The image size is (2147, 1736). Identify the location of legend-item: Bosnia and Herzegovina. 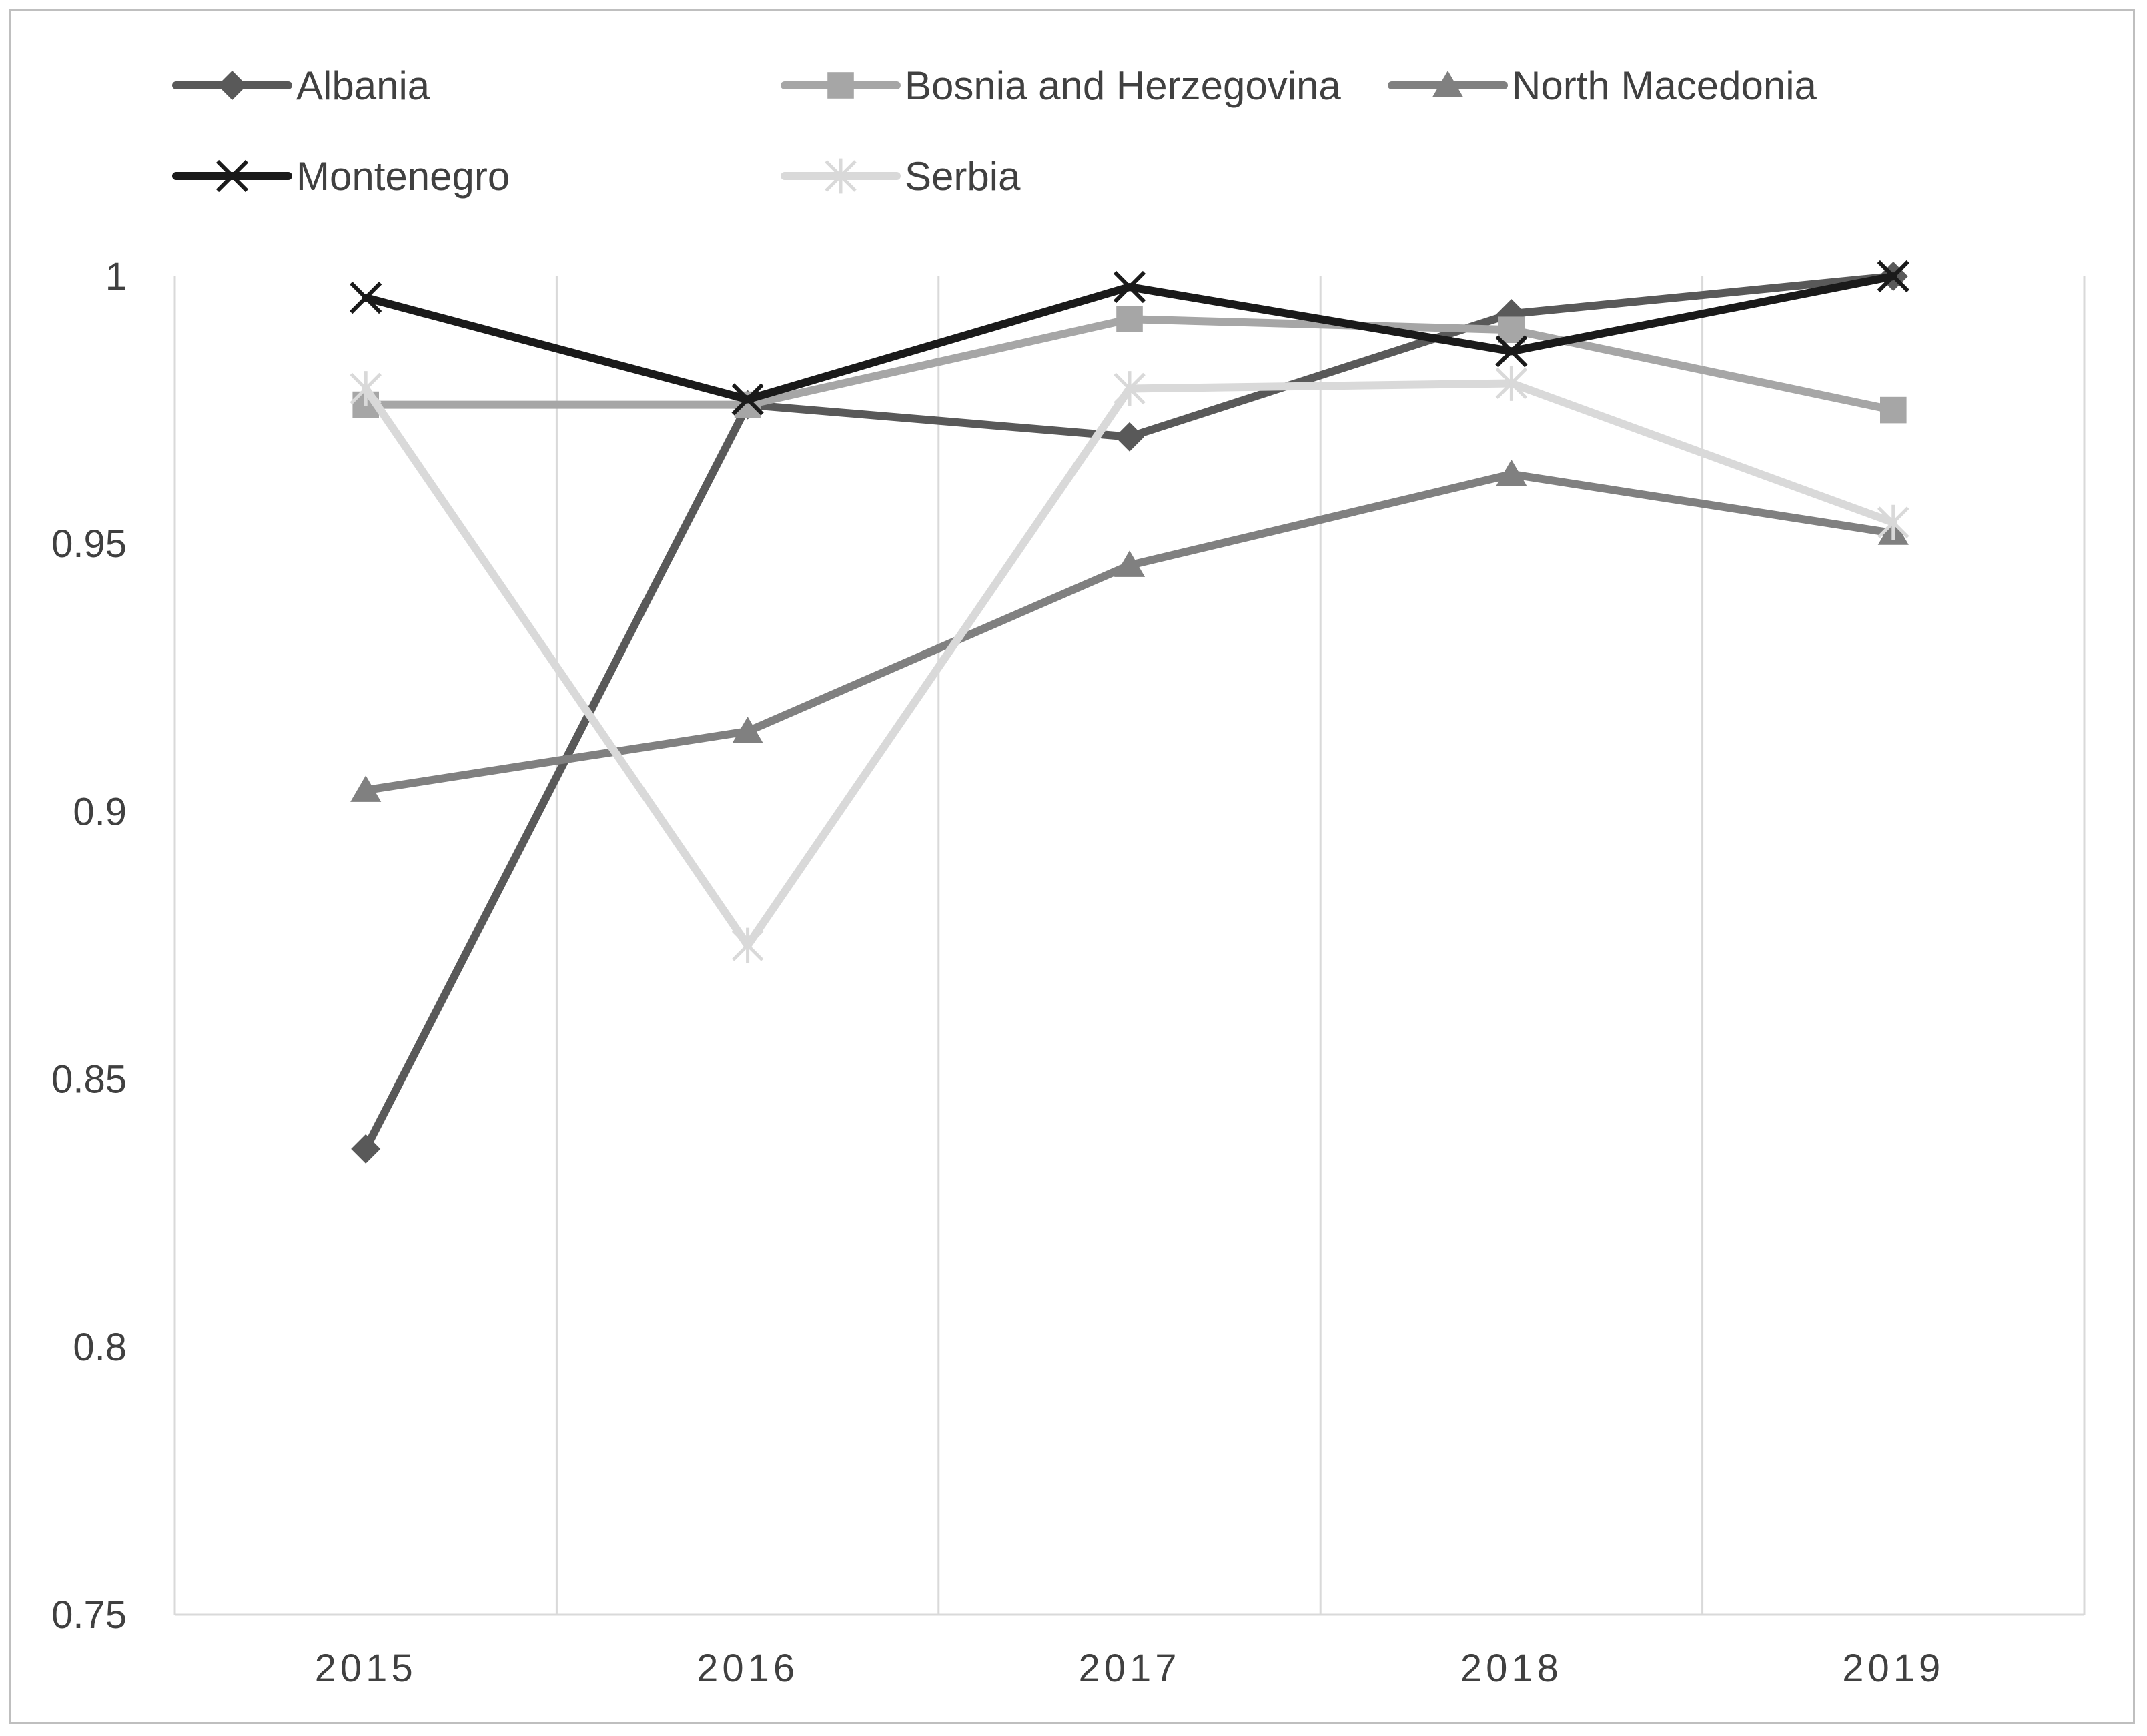
(1061, 85).